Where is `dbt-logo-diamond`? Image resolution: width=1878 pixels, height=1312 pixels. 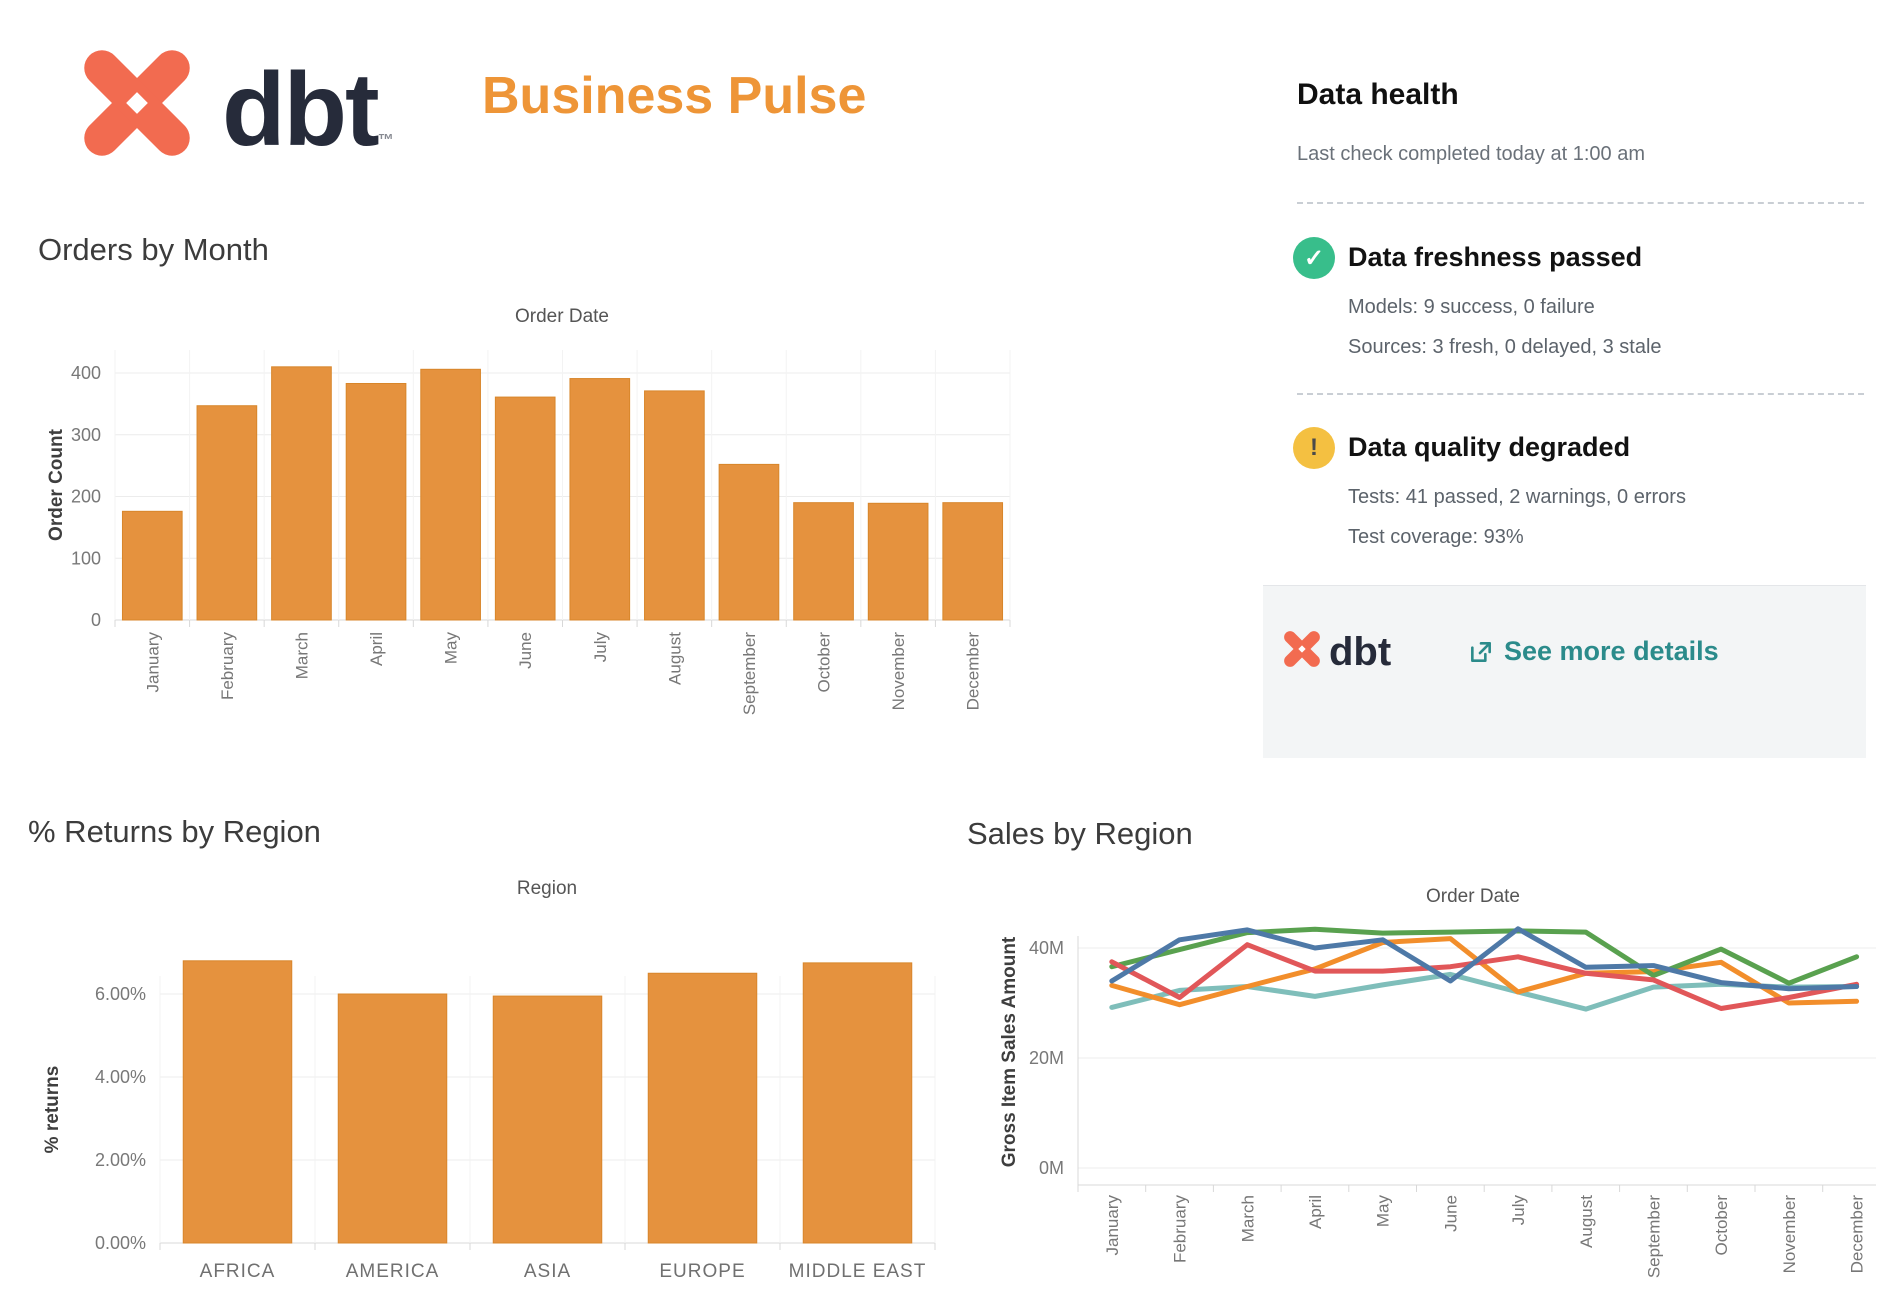
dbt-logo-diamond is located at coordinates (137, 103).